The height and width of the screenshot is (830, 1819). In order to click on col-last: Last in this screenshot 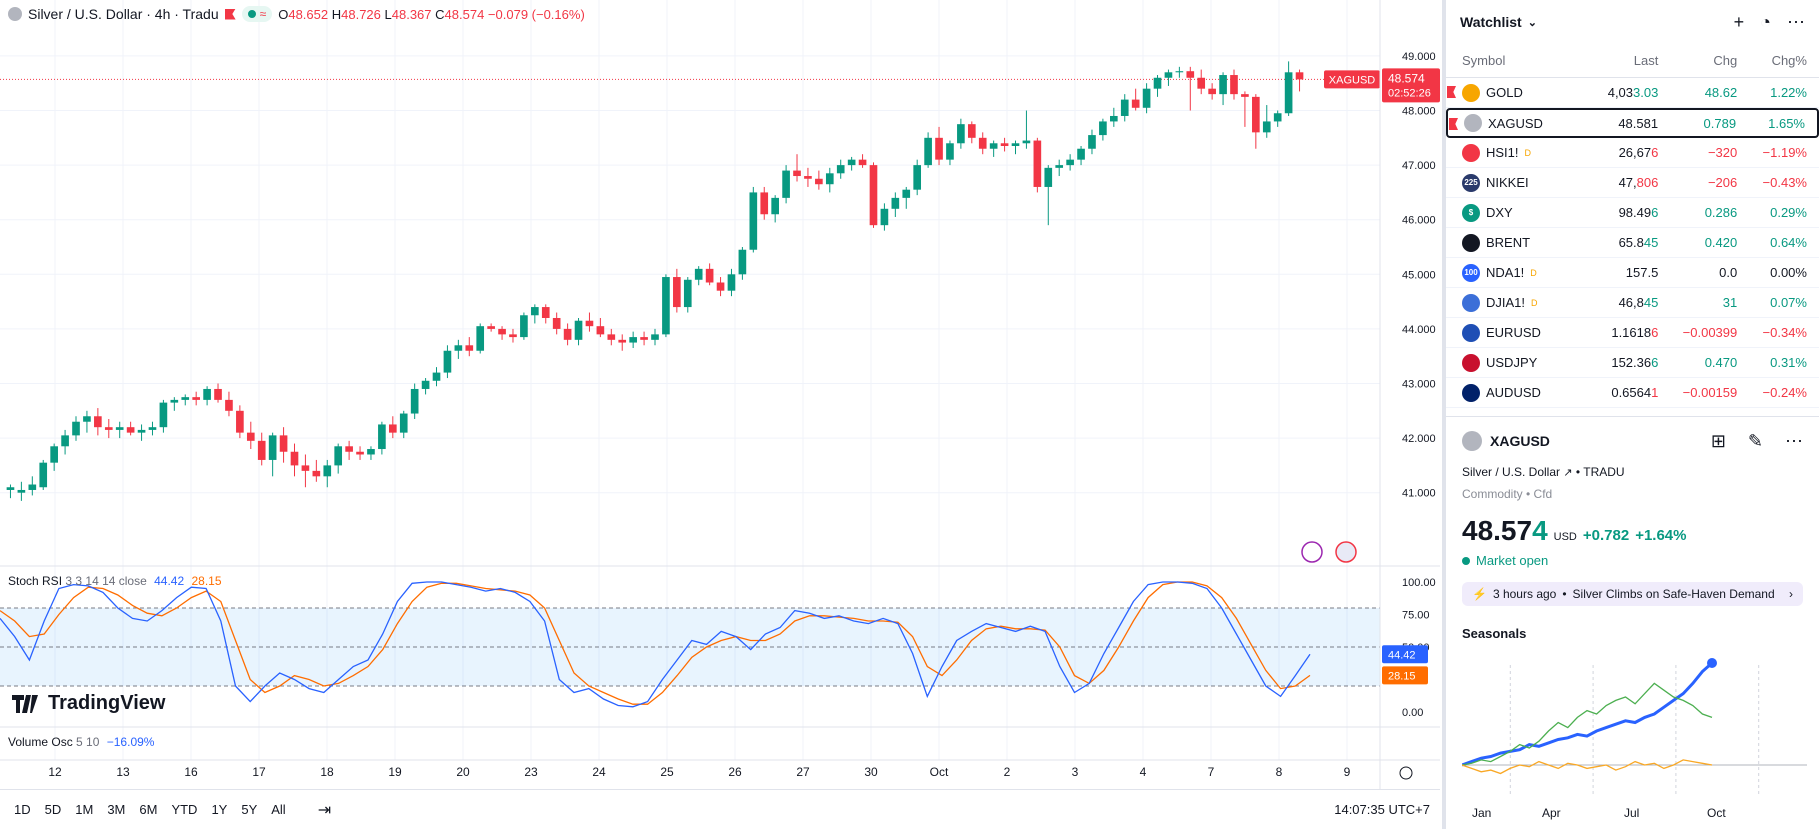, I will do `click(1646, 60)`.